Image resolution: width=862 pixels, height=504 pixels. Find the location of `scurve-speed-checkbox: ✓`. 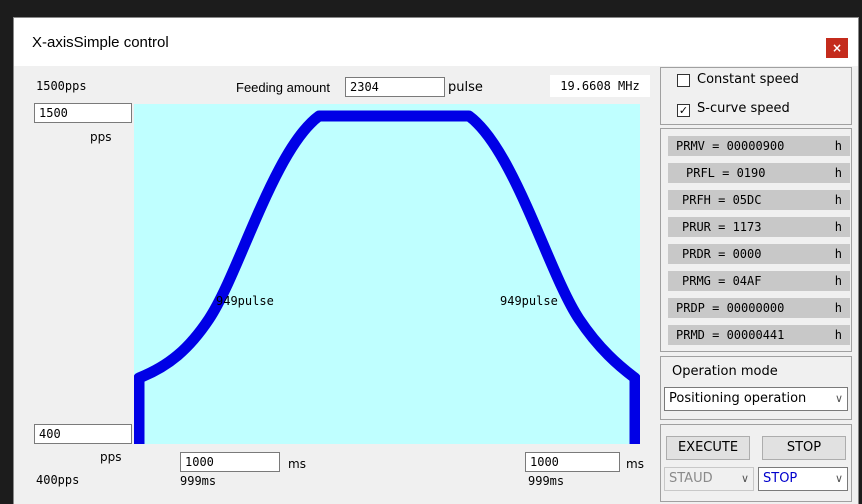

scurve-speed-checkbox: ✓ is located at coordinates (683, 110).